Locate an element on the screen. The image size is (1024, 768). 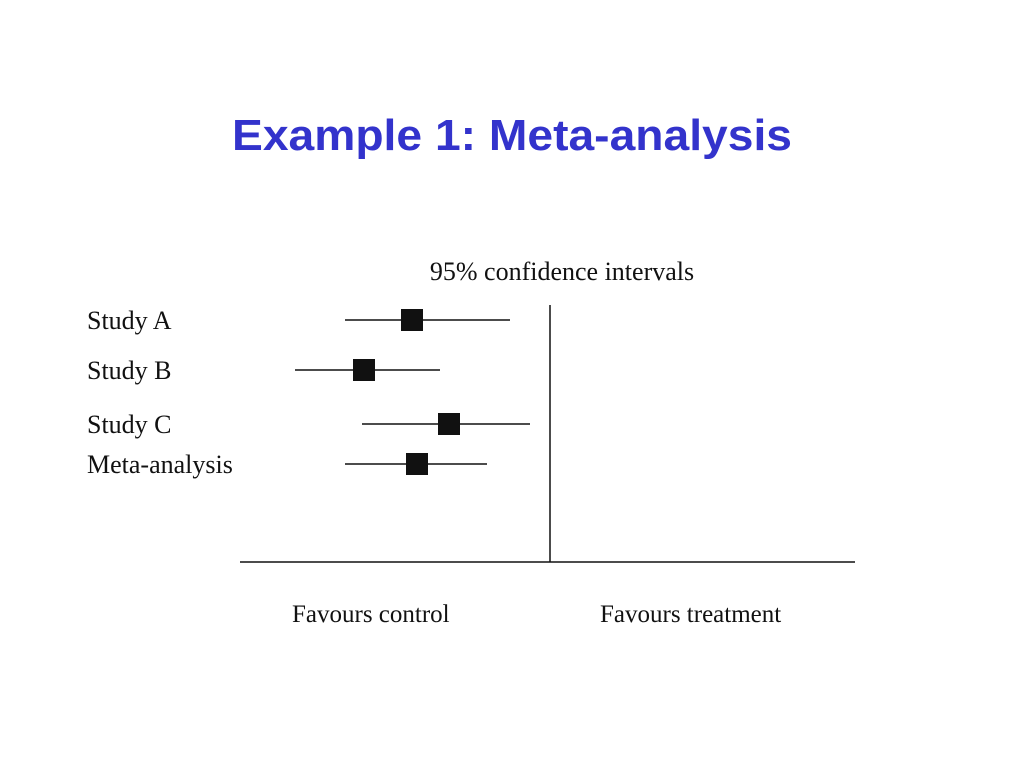
x-label-right: Favours treatment is located at coordinates (690, 614).